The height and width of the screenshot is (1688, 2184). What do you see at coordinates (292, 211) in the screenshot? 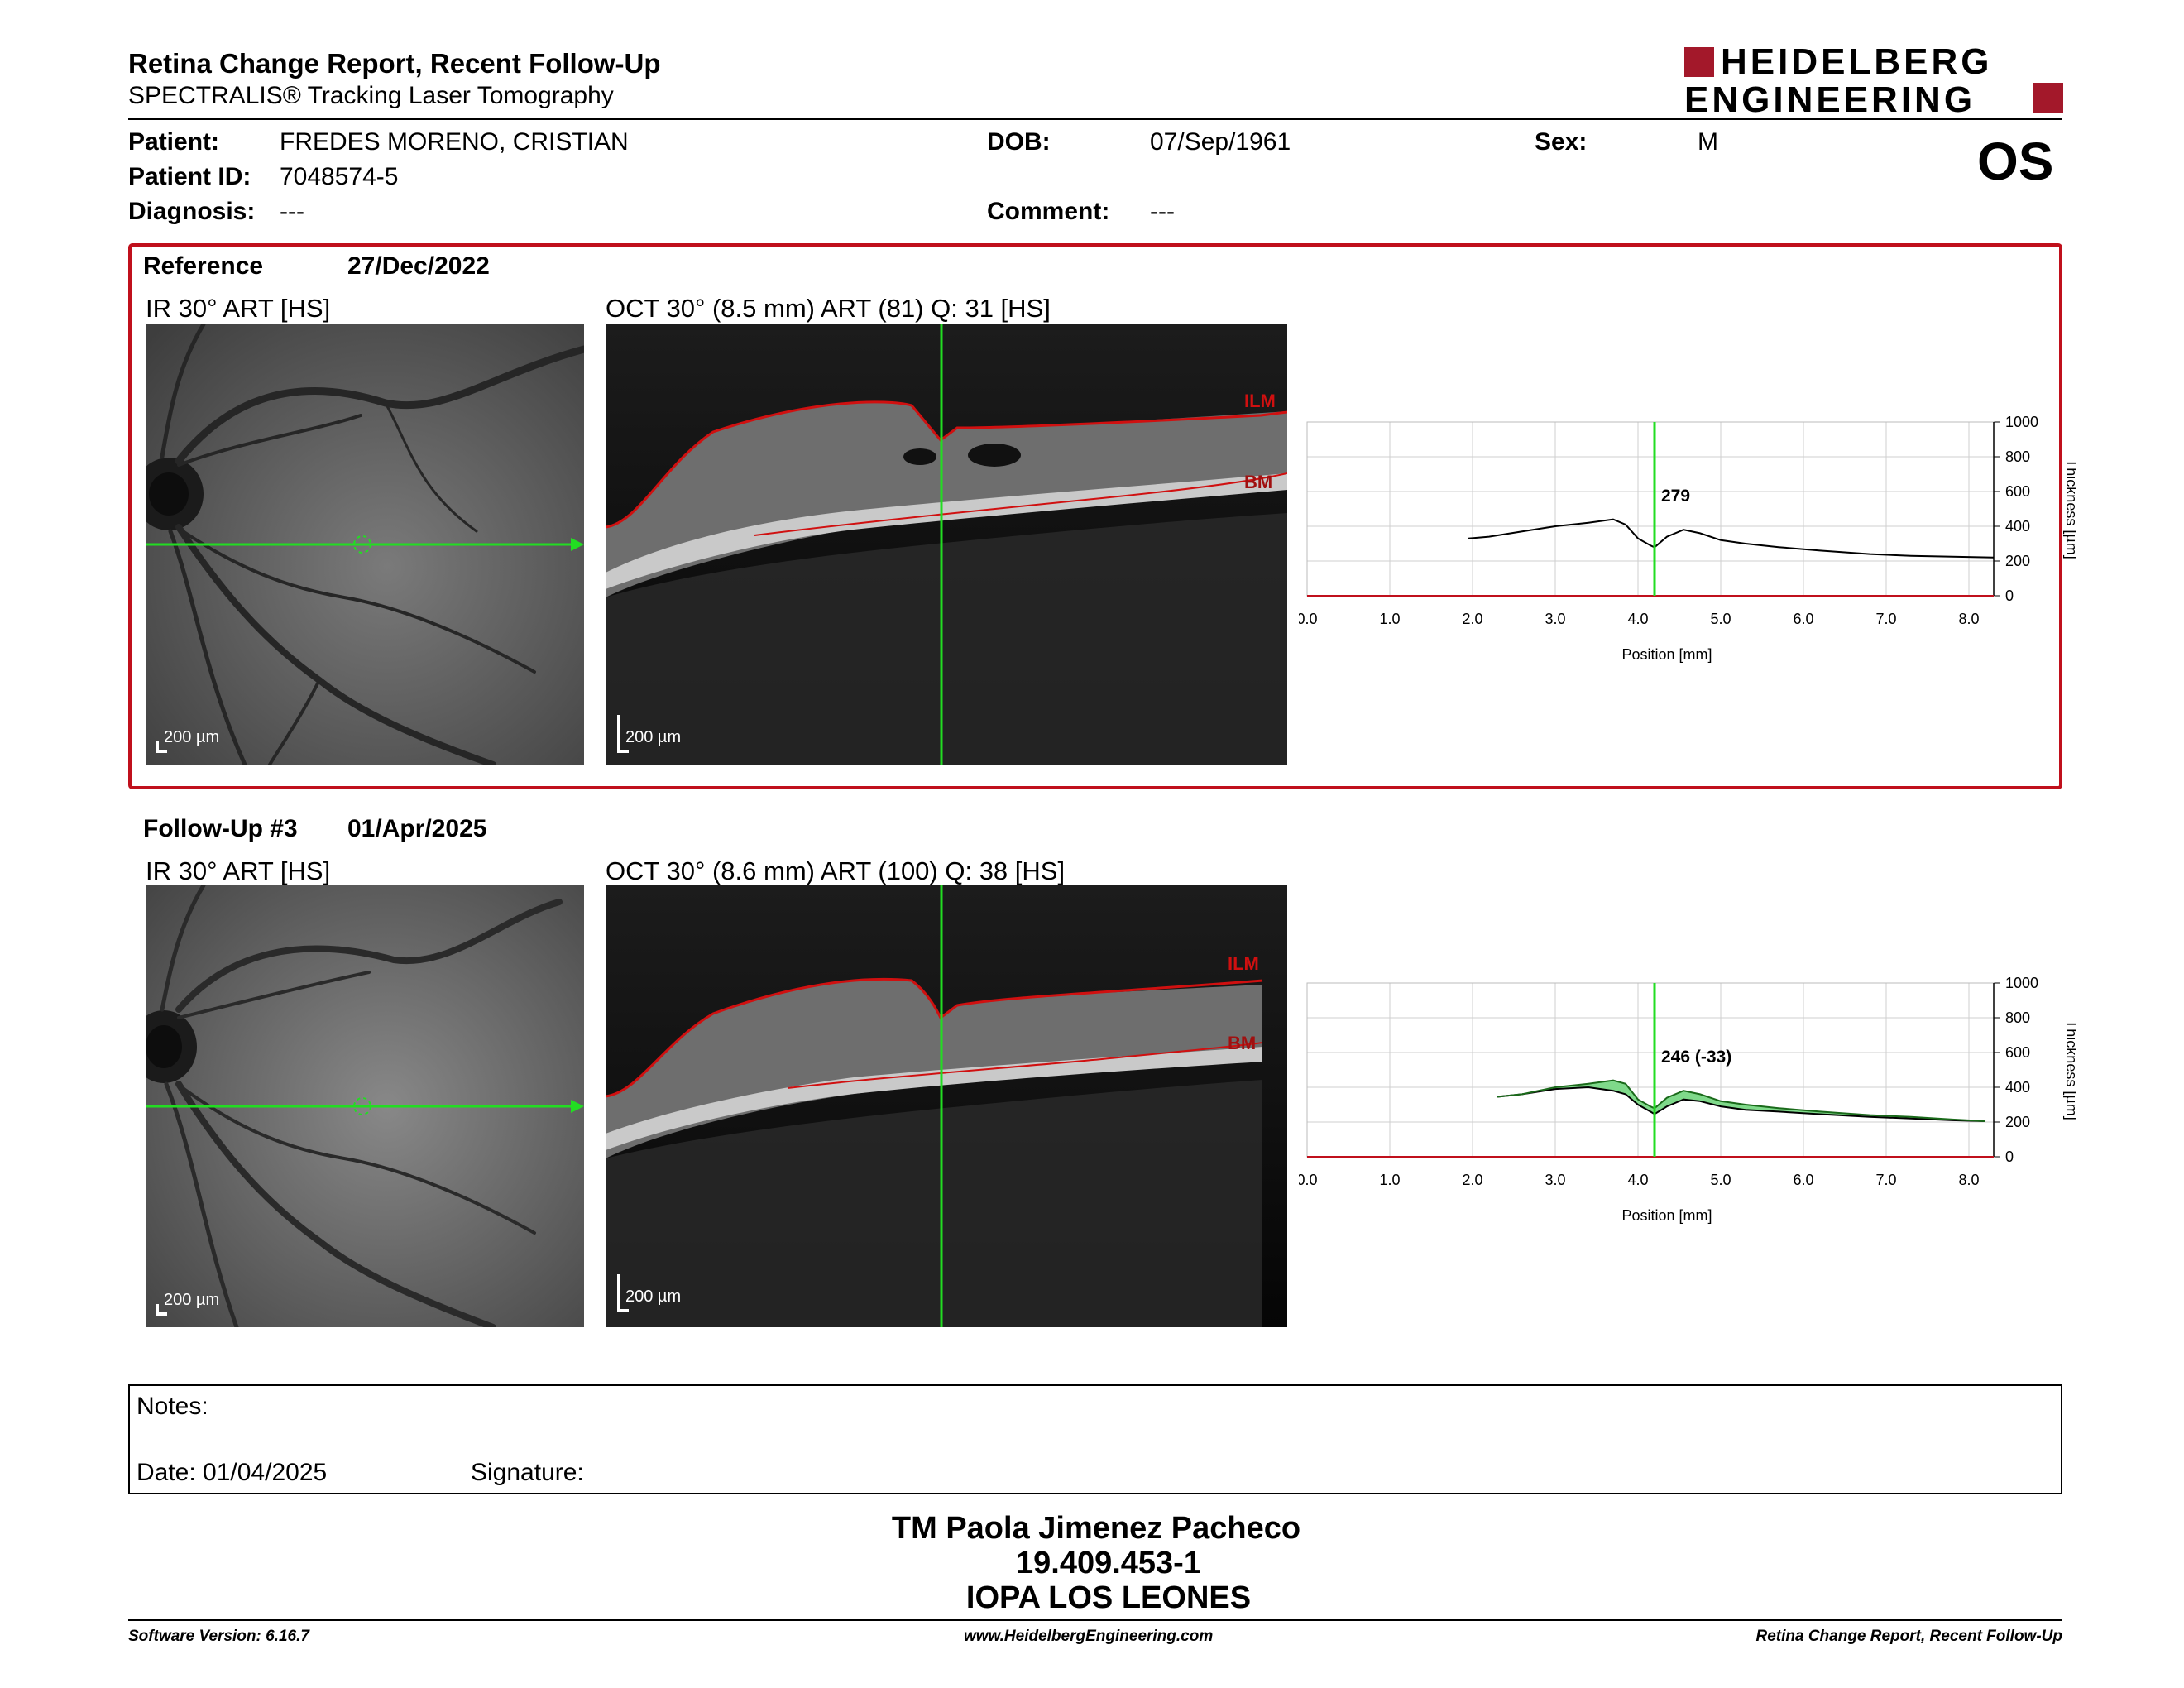
I see `diagnosis-value: ---` at bounding box center [292, 211].